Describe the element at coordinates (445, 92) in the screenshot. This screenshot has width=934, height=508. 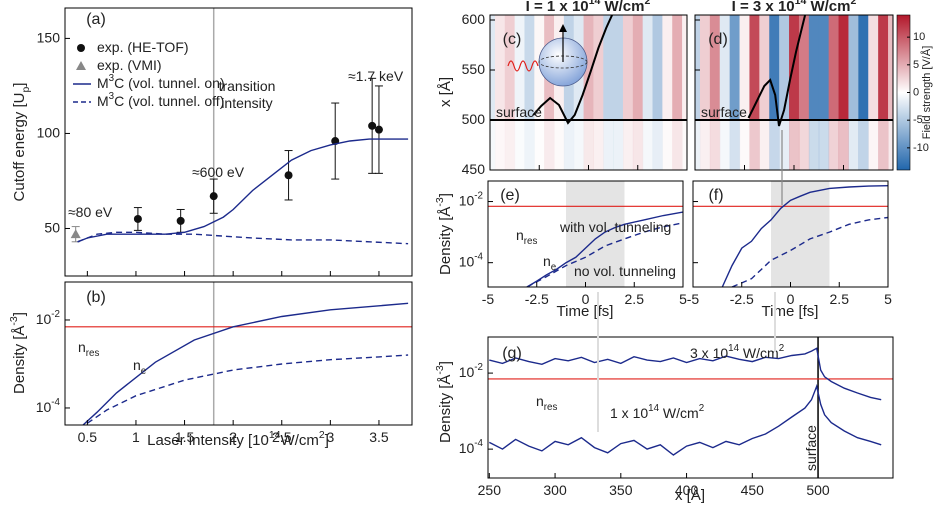
I see `y-axis-label: x [Å]` at that location.